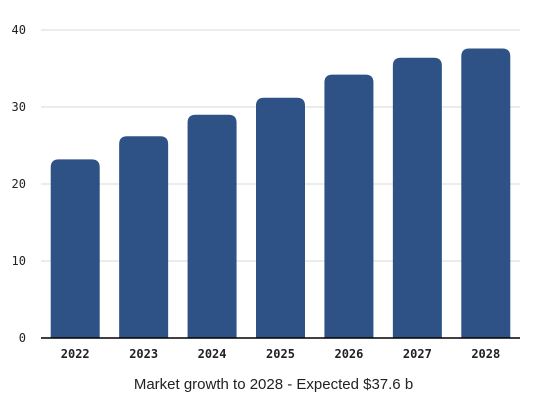 The height and width of the screenshot is (415, 547). What do you see at coordinates (280, 217) in the screenshot?
I see `bar-2025` at bounding box center [280, 217].